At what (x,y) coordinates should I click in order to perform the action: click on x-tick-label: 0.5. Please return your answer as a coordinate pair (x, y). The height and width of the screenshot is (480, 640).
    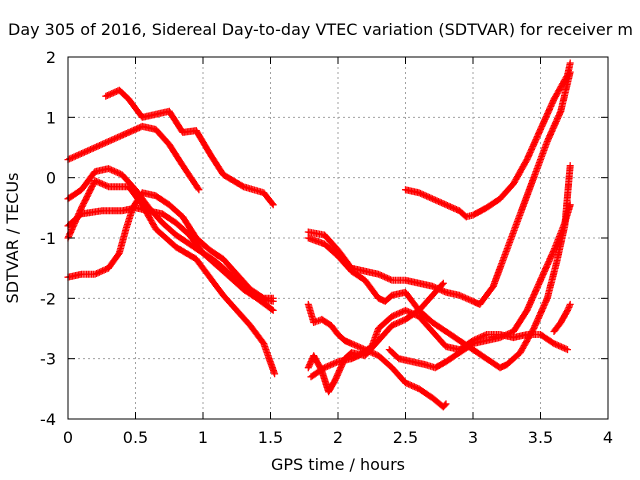
    Looking at the image, I should click on (135, 437).